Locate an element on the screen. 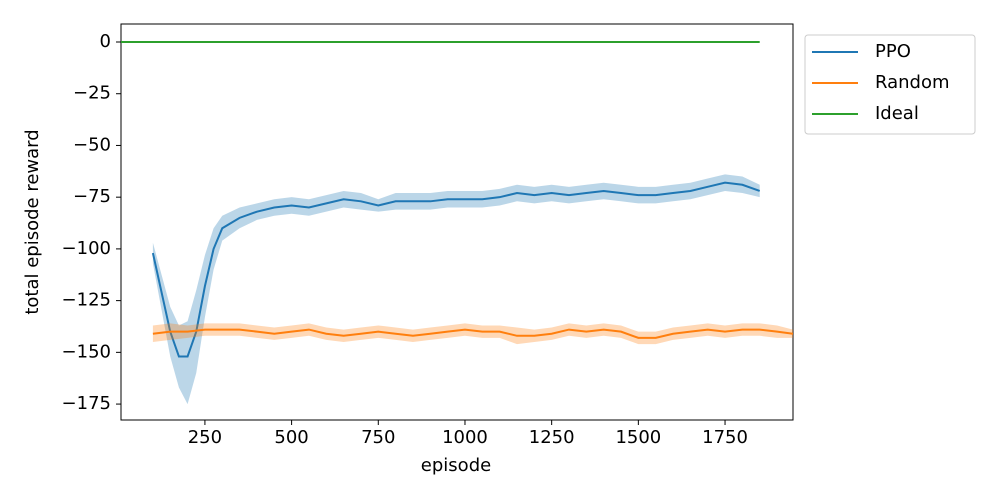 This screenshot has height=504, width=1000. legend-label: Ideal is located at coordinates (897, 113).